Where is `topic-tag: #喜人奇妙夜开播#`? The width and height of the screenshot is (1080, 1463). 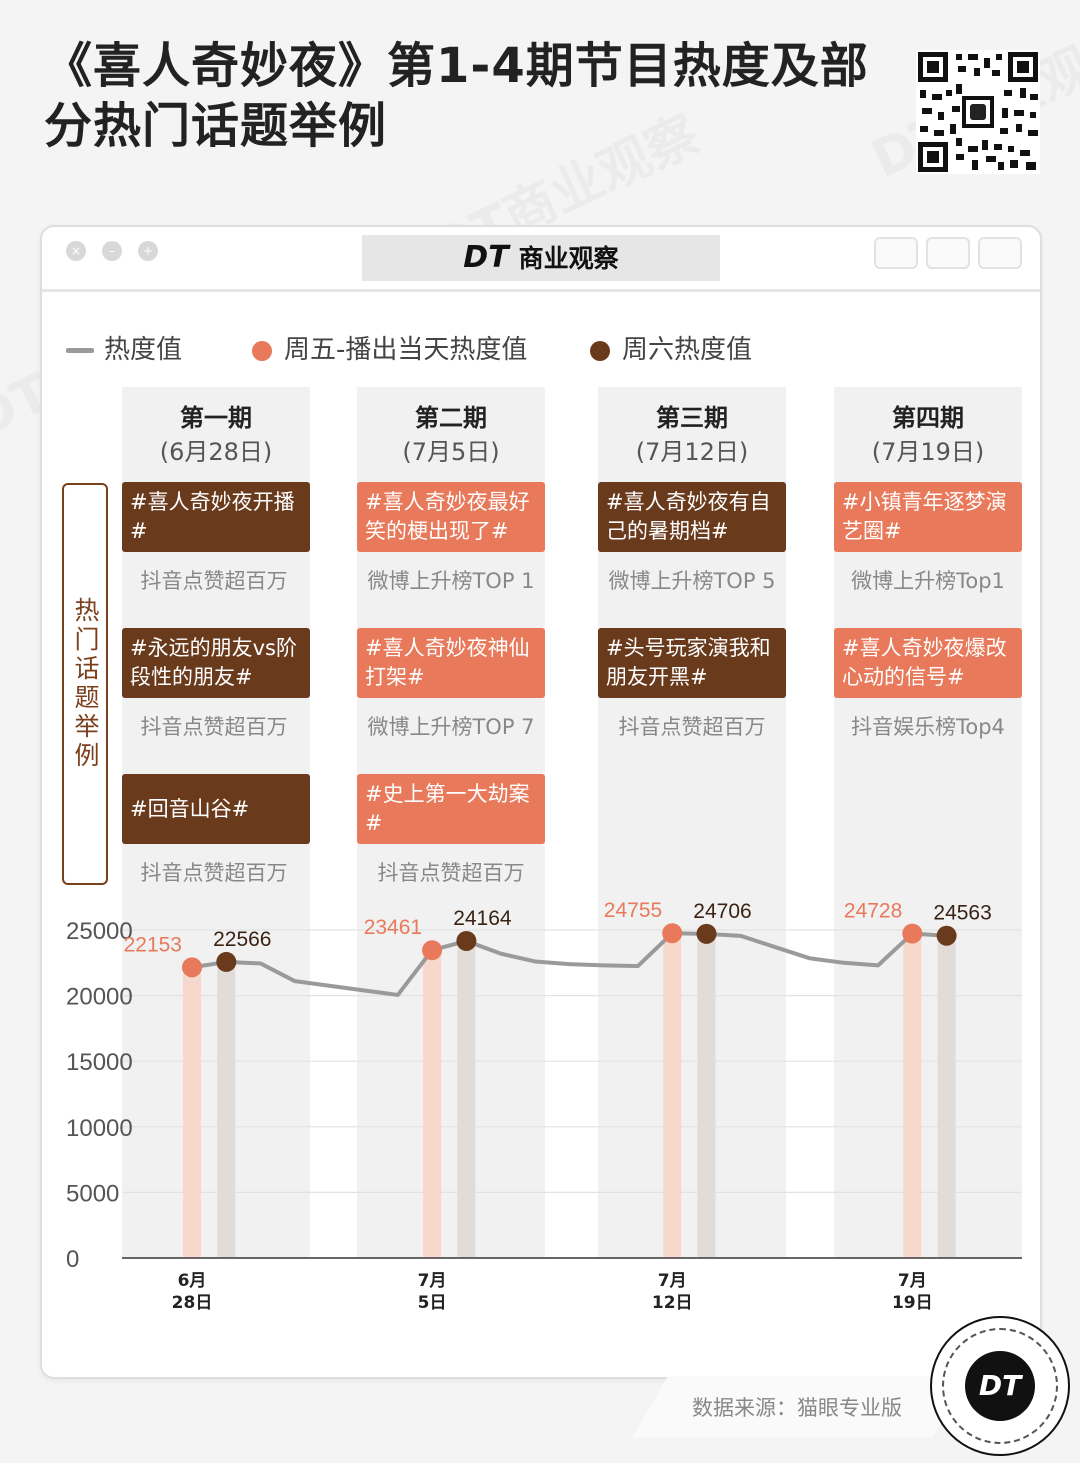
topic-tag: #喜人奇妙夜开播# is located at coordinates (216, 517).